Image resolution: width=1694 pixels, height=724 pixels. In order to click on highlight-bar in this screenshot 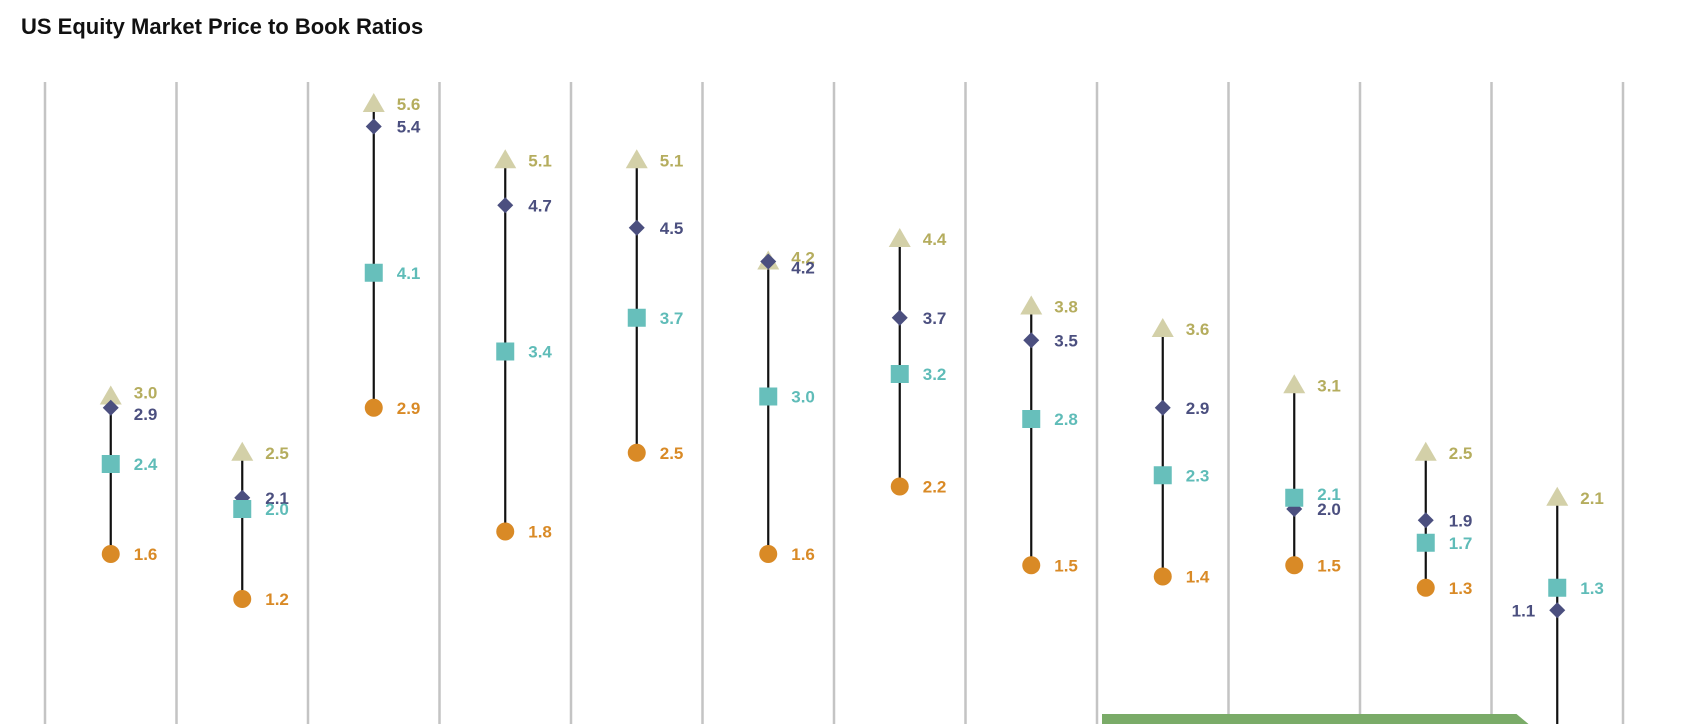, I will do `click(1315, 719)`.